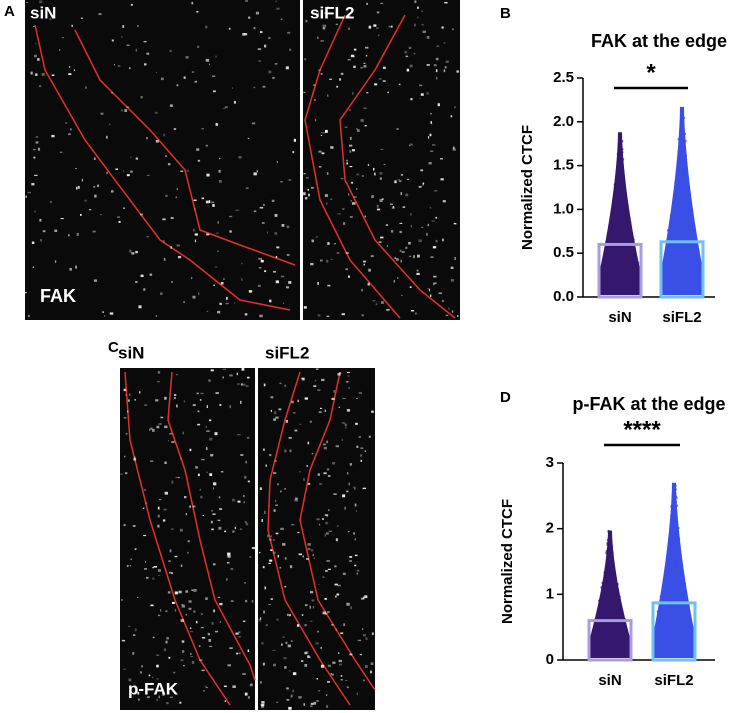 This screenshot has width=733, height=713. Describe the element at coordinates (505, 13) in the screenshot. I see `panel-label: B` at that location.